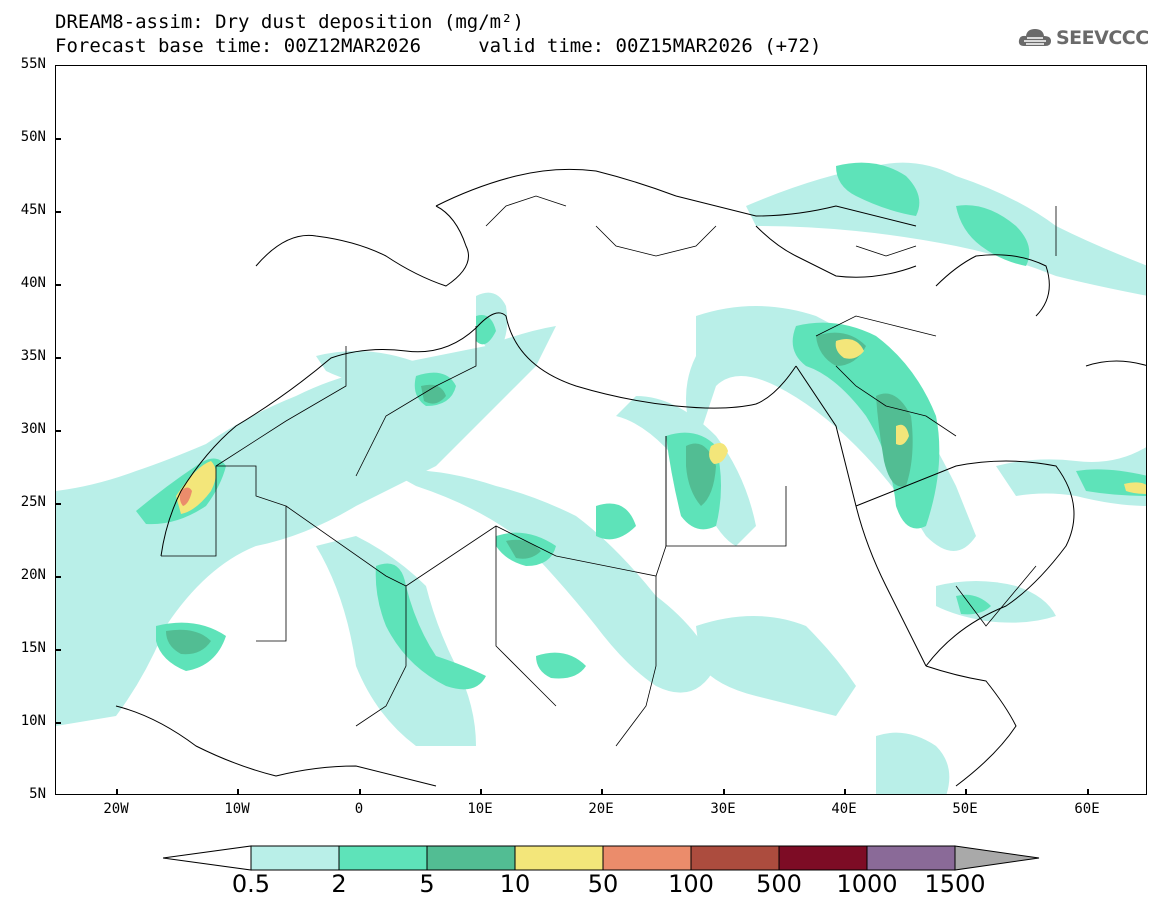  Describe the element at coordinates (601, 809) in the screenshot. I see `lon-label: 20E` at that location.